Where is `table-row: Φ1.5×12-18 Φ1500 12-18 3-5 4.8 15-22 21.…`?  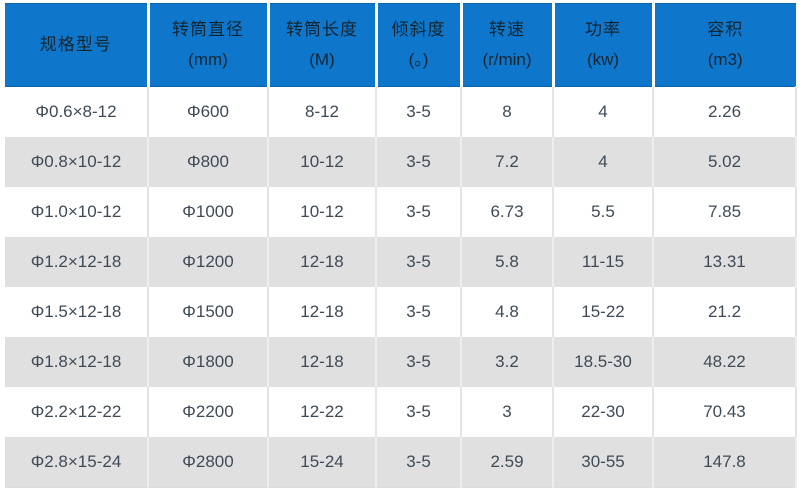
table-row: Φ1.5×12-18 Φ1500 12-18 3-5 4.8 15-22 21.… is located at coordinates (401, 312).